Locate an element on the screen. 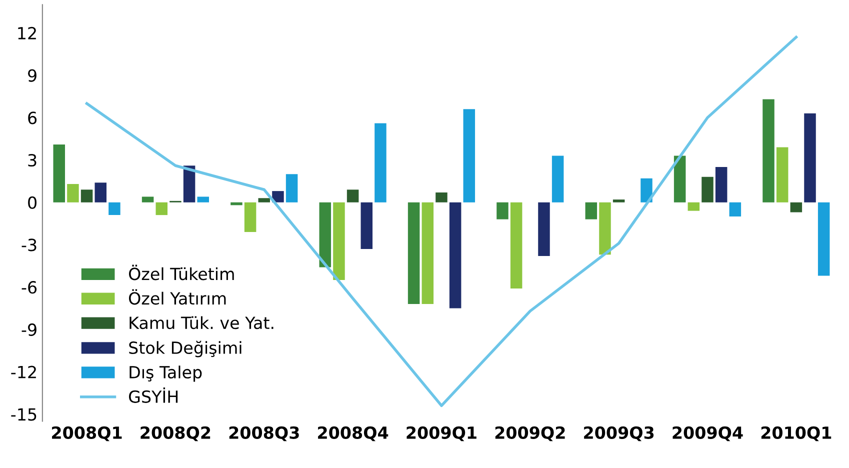 Image resolution: width=849 pixels, height=468 pixels. x-tick-label: 2009Q3 is located at coordinates (619, 434).